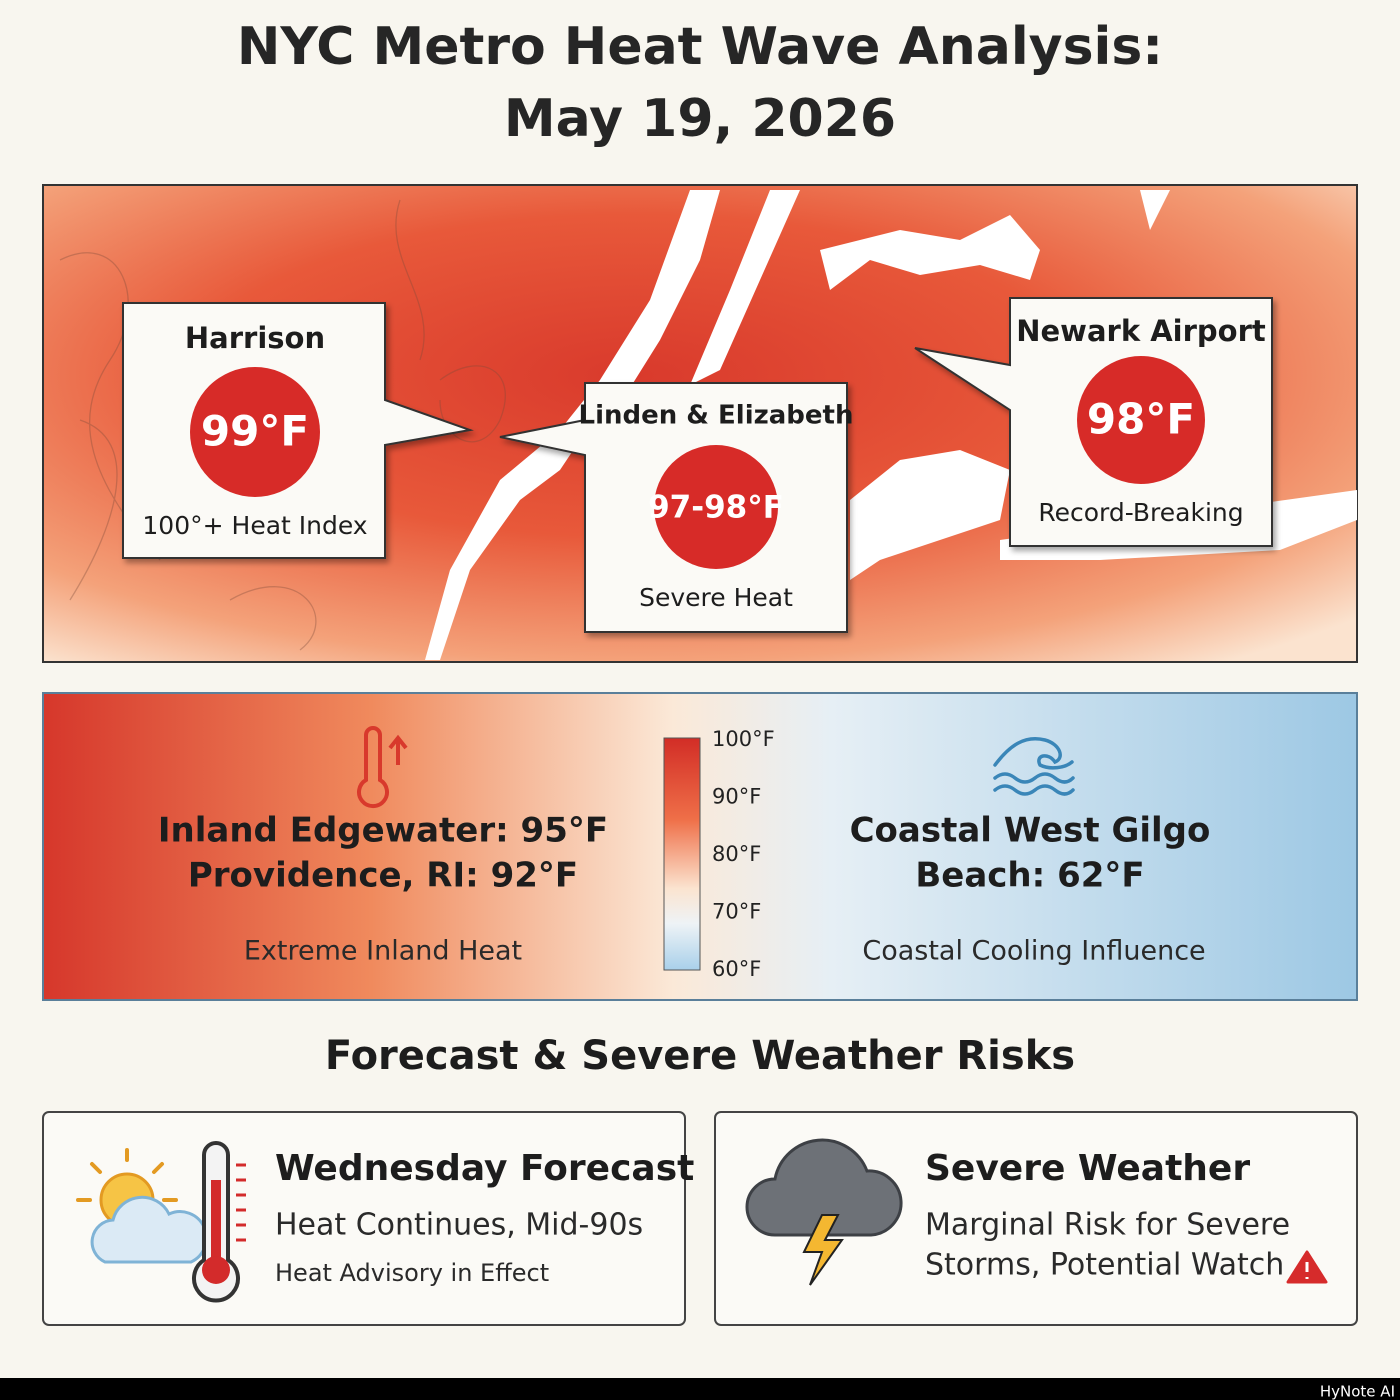 The width and height of the screenshot is (1400, 1400). Describe the element at coordinates (188, 451) in the screenshot. I see `contour` at that location.